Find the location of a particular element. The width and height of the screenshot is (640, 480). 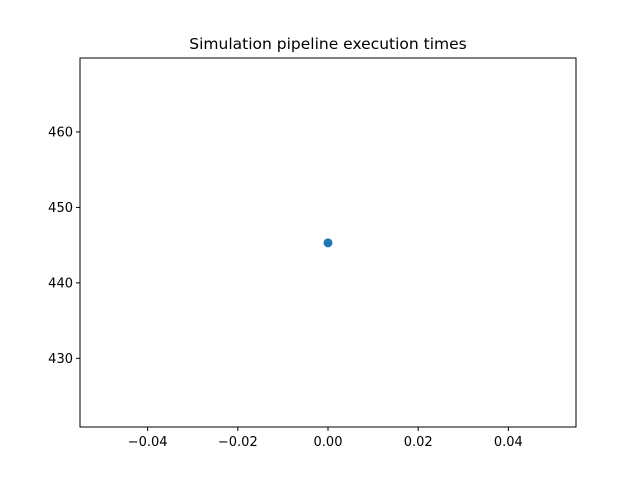

chart-title: Simulation pipeline execution times is located at coordinates (327, 44).